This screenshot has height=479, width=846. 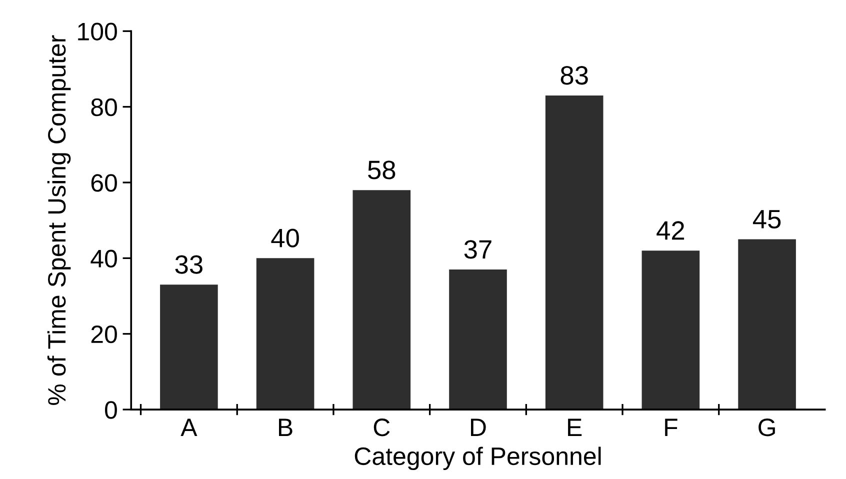 What do you see at coordinates (103, 259) in the screenshot?
I see `y-tick-label: 40` at bounding box center [103, 259].